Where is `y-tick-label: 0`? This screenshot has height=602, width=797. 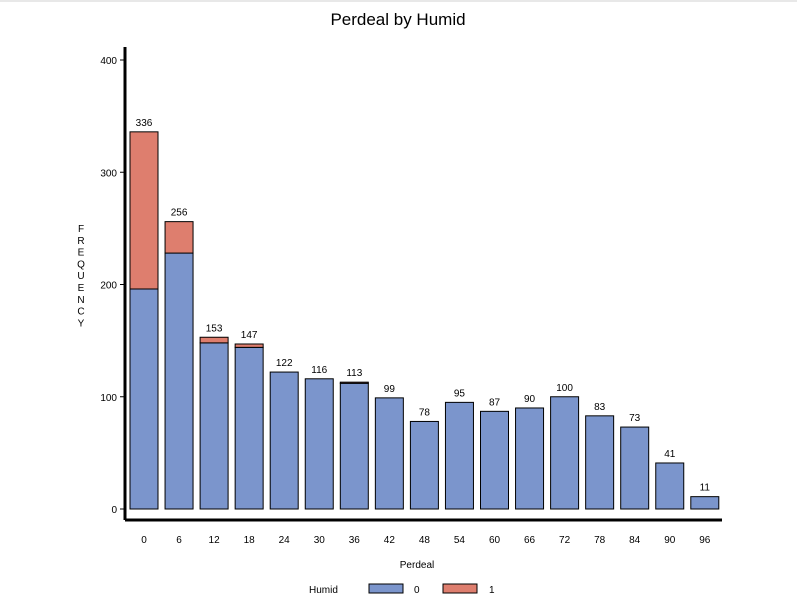
y-tick-label: 0 is located at coordinates (114, 510).